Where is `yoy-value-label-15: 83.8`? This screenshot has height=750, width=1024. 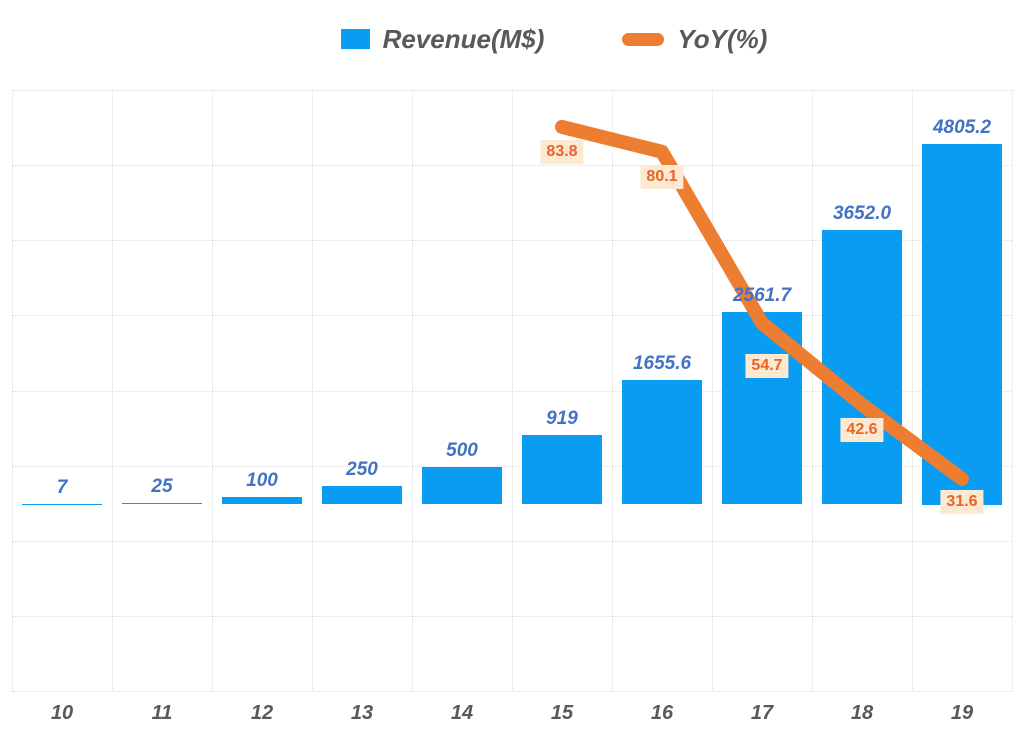 yoy-value-label-15: 83.8 is located at coordinates (562, 151).